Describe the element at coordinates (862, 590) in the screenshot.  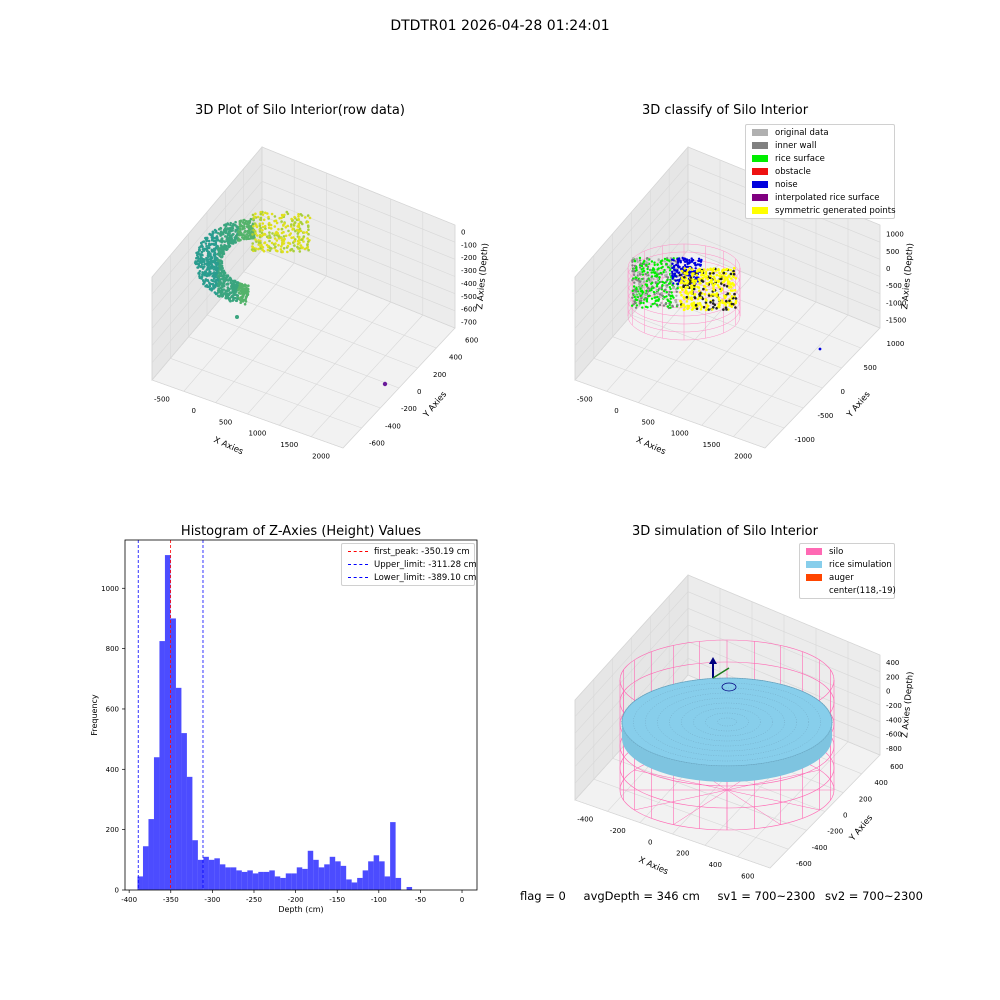
I see `legend-label: center(118,-19)` at that location.